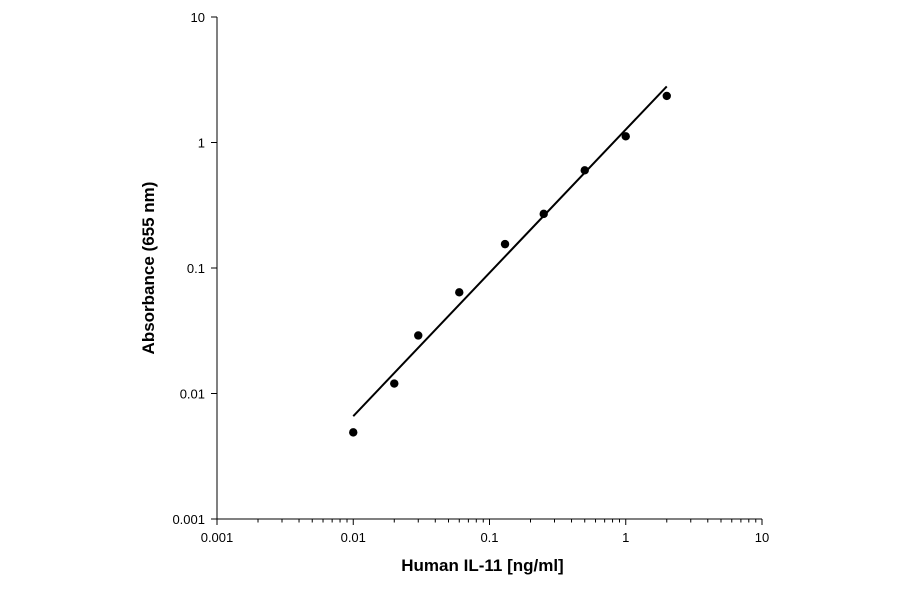 Image resolution: width=900 pixels, height=594 pixels. Describe the element at coordinates (217, 537) in the screenshot. I see `x-tick-label: 0.001` at that location.